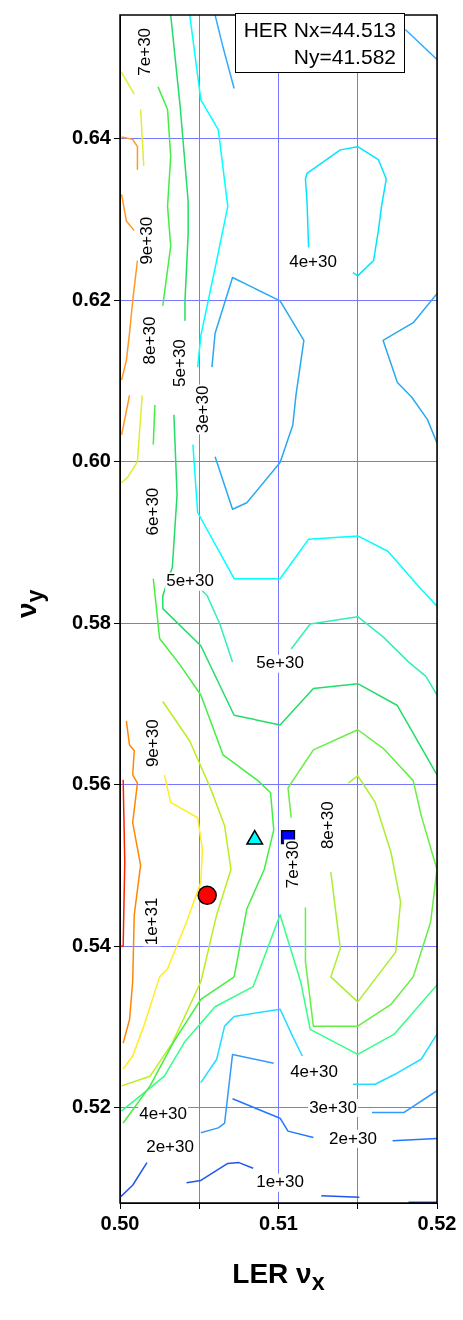 This screenshot has width=463, height=1320. Describe the element at coordinates (278, 1277) in the screenshot. I see `x-axis-title: LER ν$_{x}$` at that location.